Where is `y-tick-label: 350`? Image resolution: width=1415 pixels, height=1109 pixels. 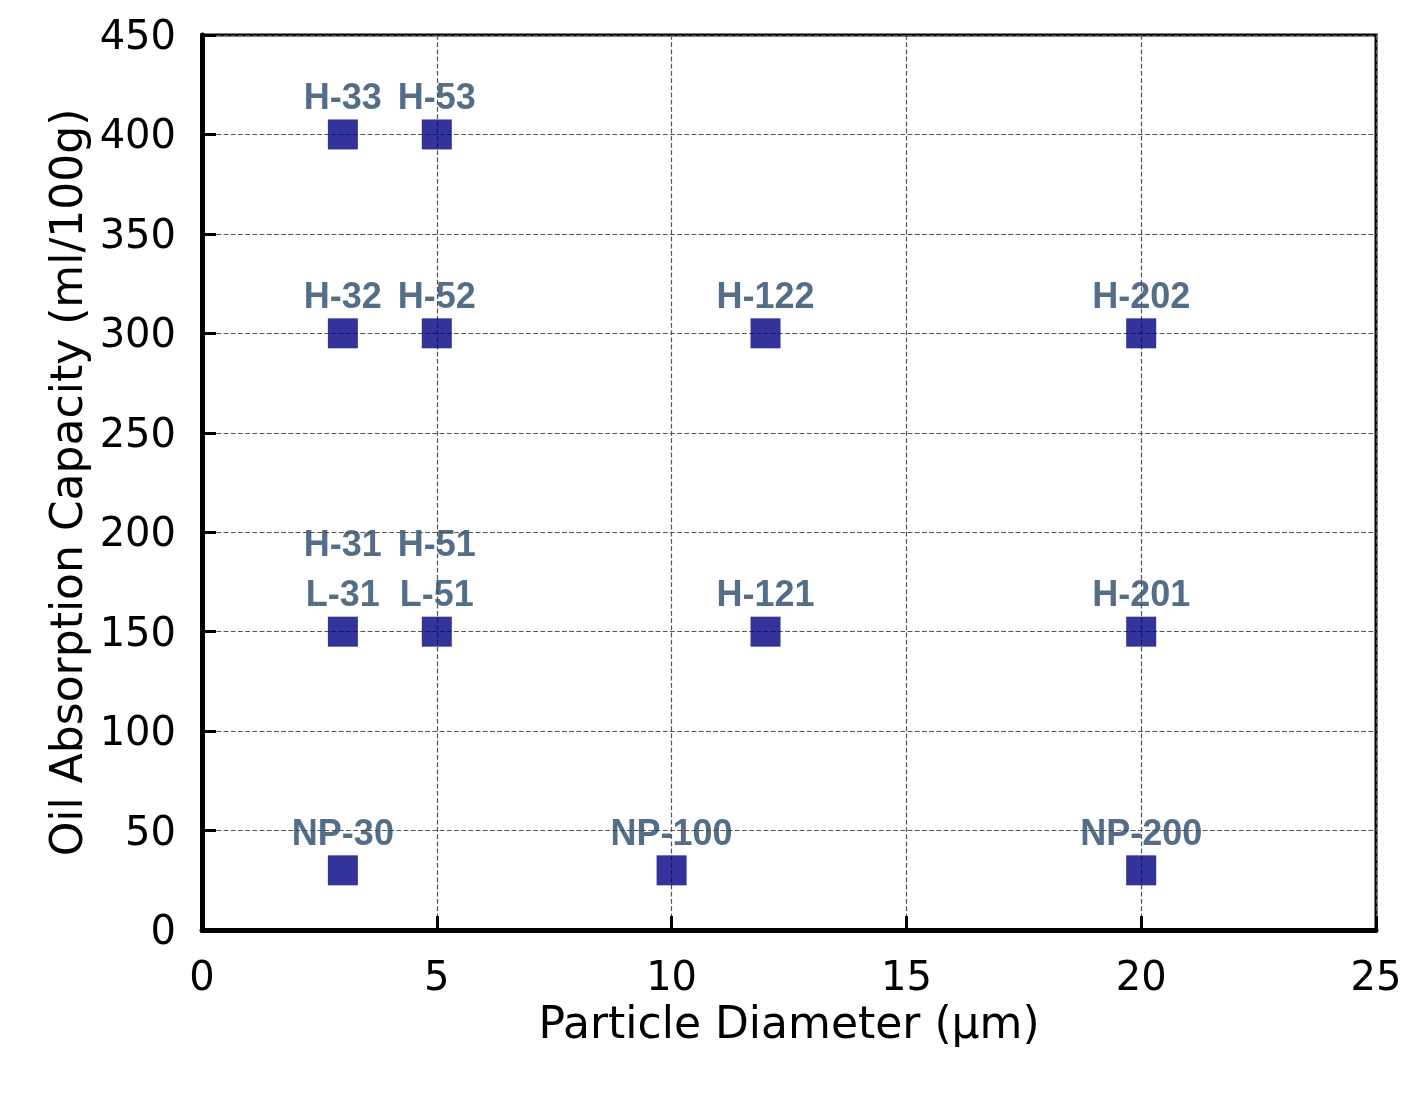
y-tick-label: 350 is located at coordinates (137, 233).